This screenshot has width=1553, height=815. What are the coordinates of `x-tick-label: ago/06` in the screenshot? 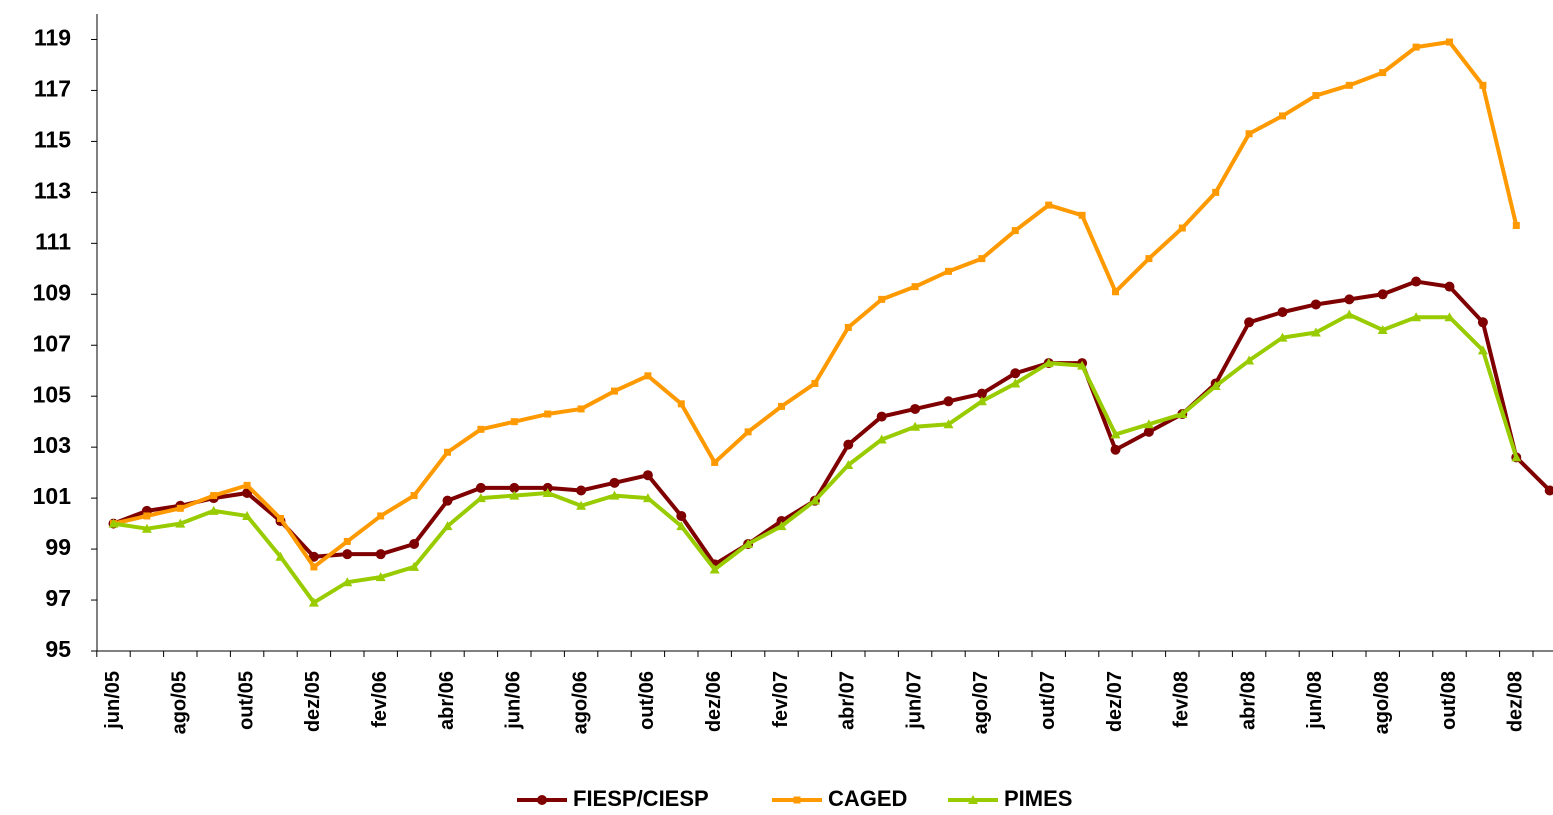 It's located at (580, 702).